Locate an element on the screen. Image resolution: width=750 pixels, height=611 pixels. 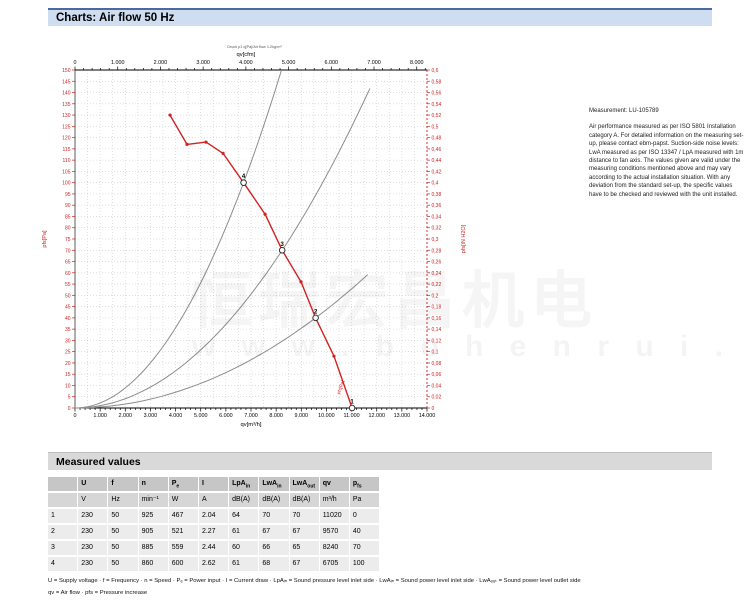
svg-text: 6.000 is located at coordinates (226, 416).